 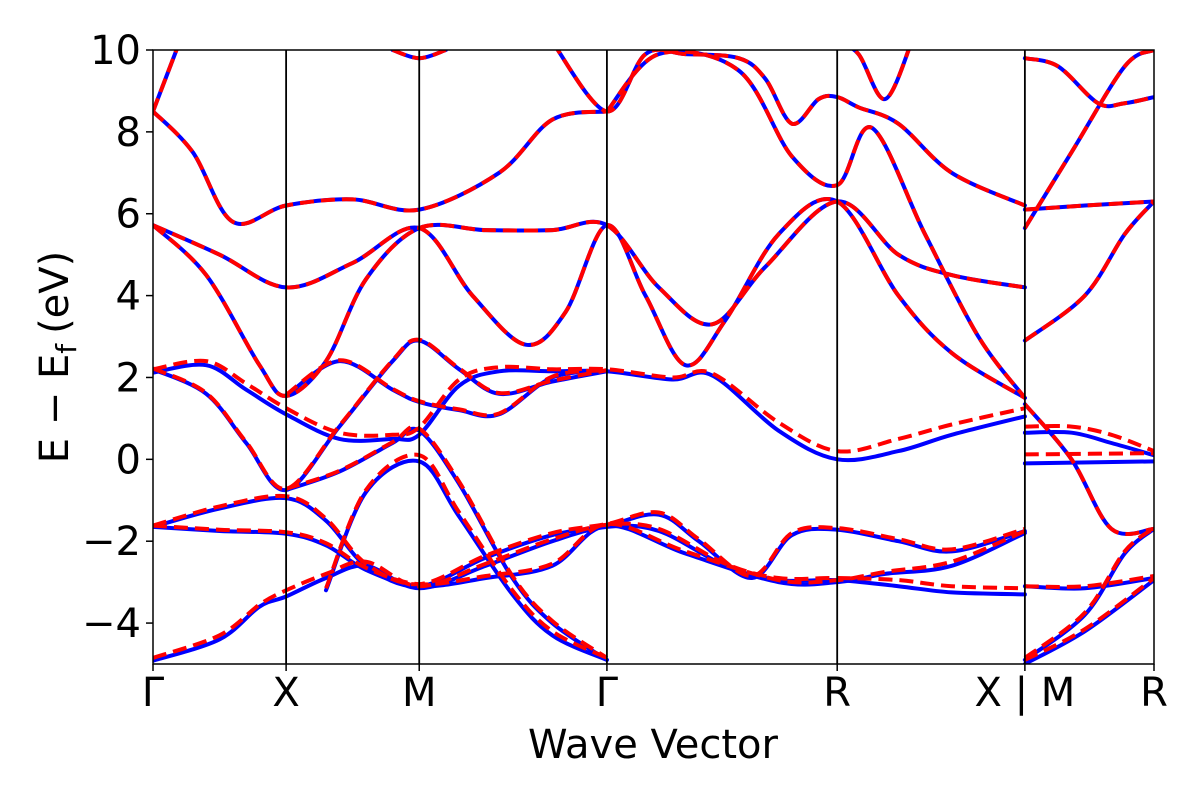 I want to click on y-tick-label: 6, so click(x=128, y=215).